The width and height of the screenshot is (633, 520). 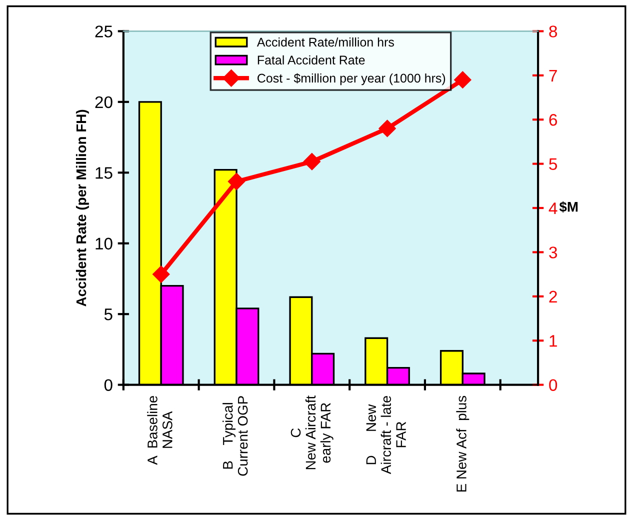 I want to click on y2-tick-label: 8, so click(x=553, y=32).